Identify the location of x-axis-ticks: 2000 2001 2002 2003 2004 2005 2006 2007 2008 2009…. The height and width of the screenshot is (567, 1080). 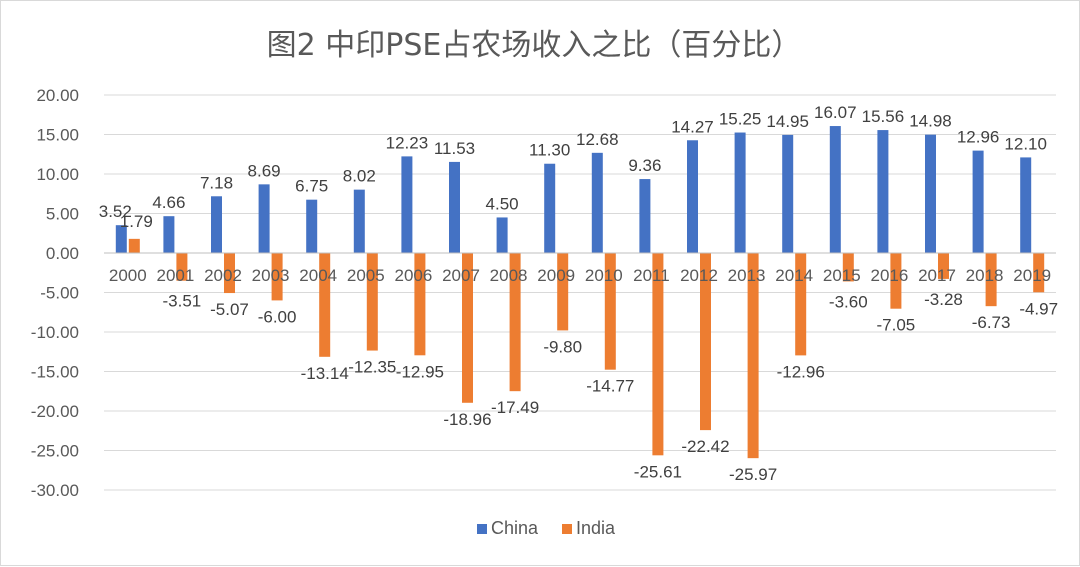
(580, 275).